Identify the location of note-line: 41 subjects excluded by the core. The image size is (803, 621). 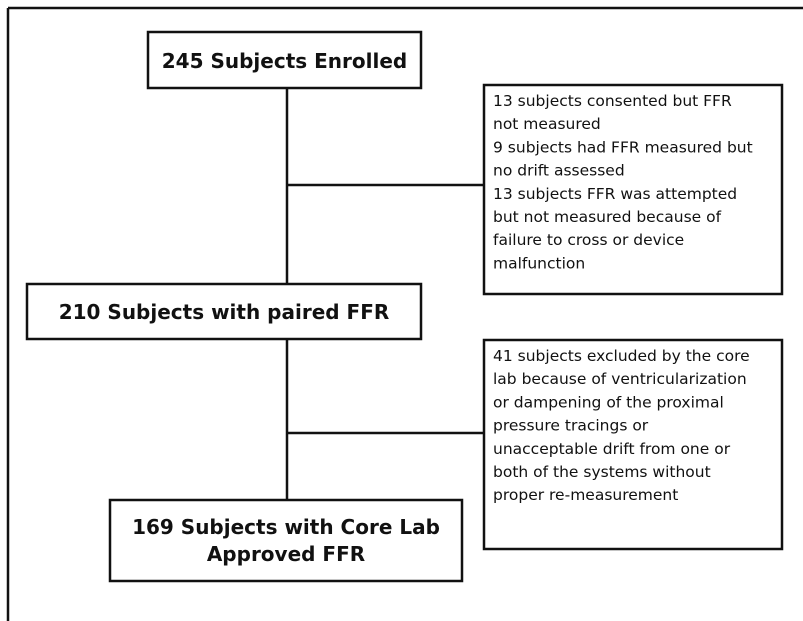
(621, 356).